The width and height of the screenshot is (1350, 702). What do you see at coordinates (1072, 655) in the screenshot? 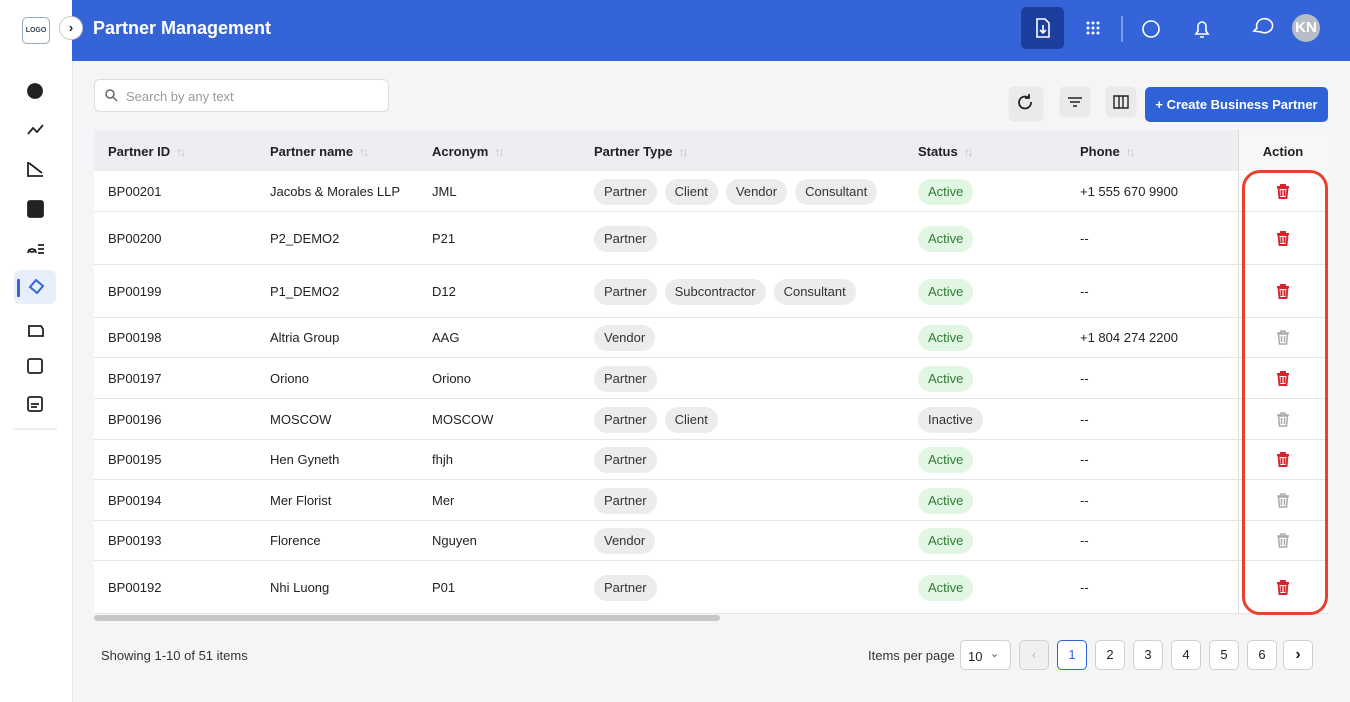
I see `page-button: 1` at bounding box center [1072, 655].